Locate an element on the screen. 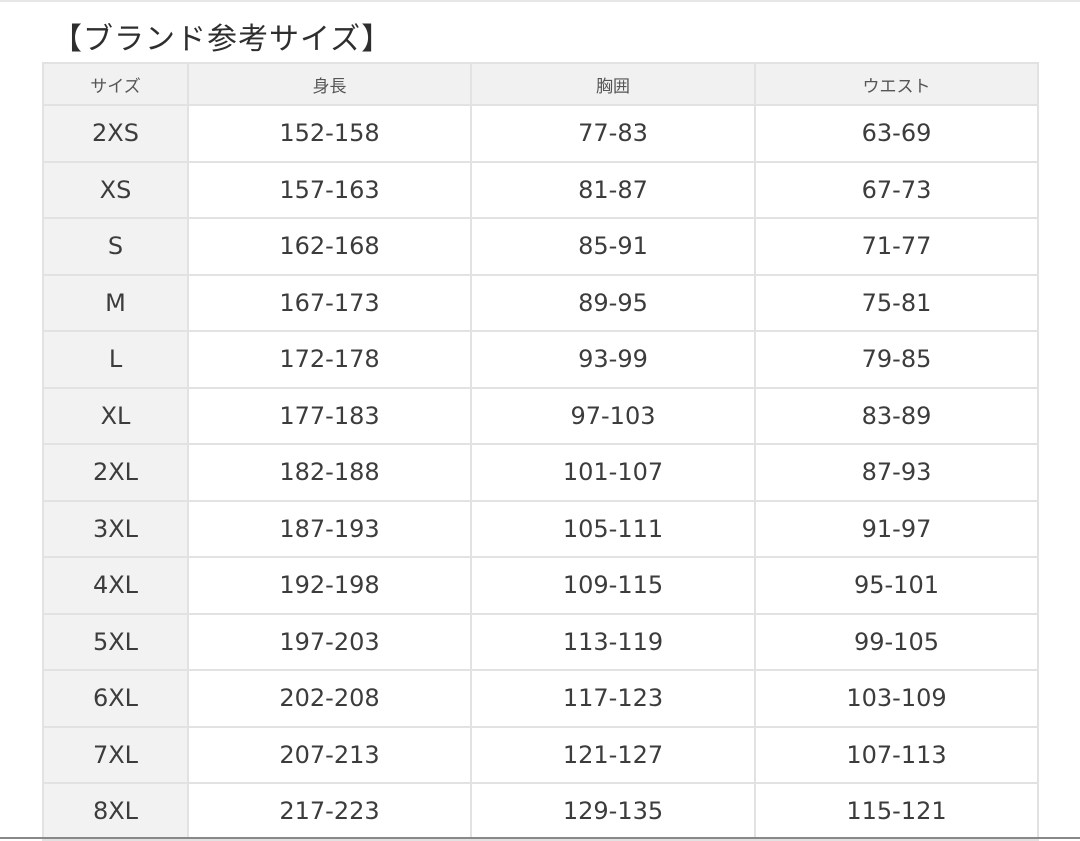 The height and width of the screenshot is (841, 1080). cell-size: XL is located at coordinates (115, 415).